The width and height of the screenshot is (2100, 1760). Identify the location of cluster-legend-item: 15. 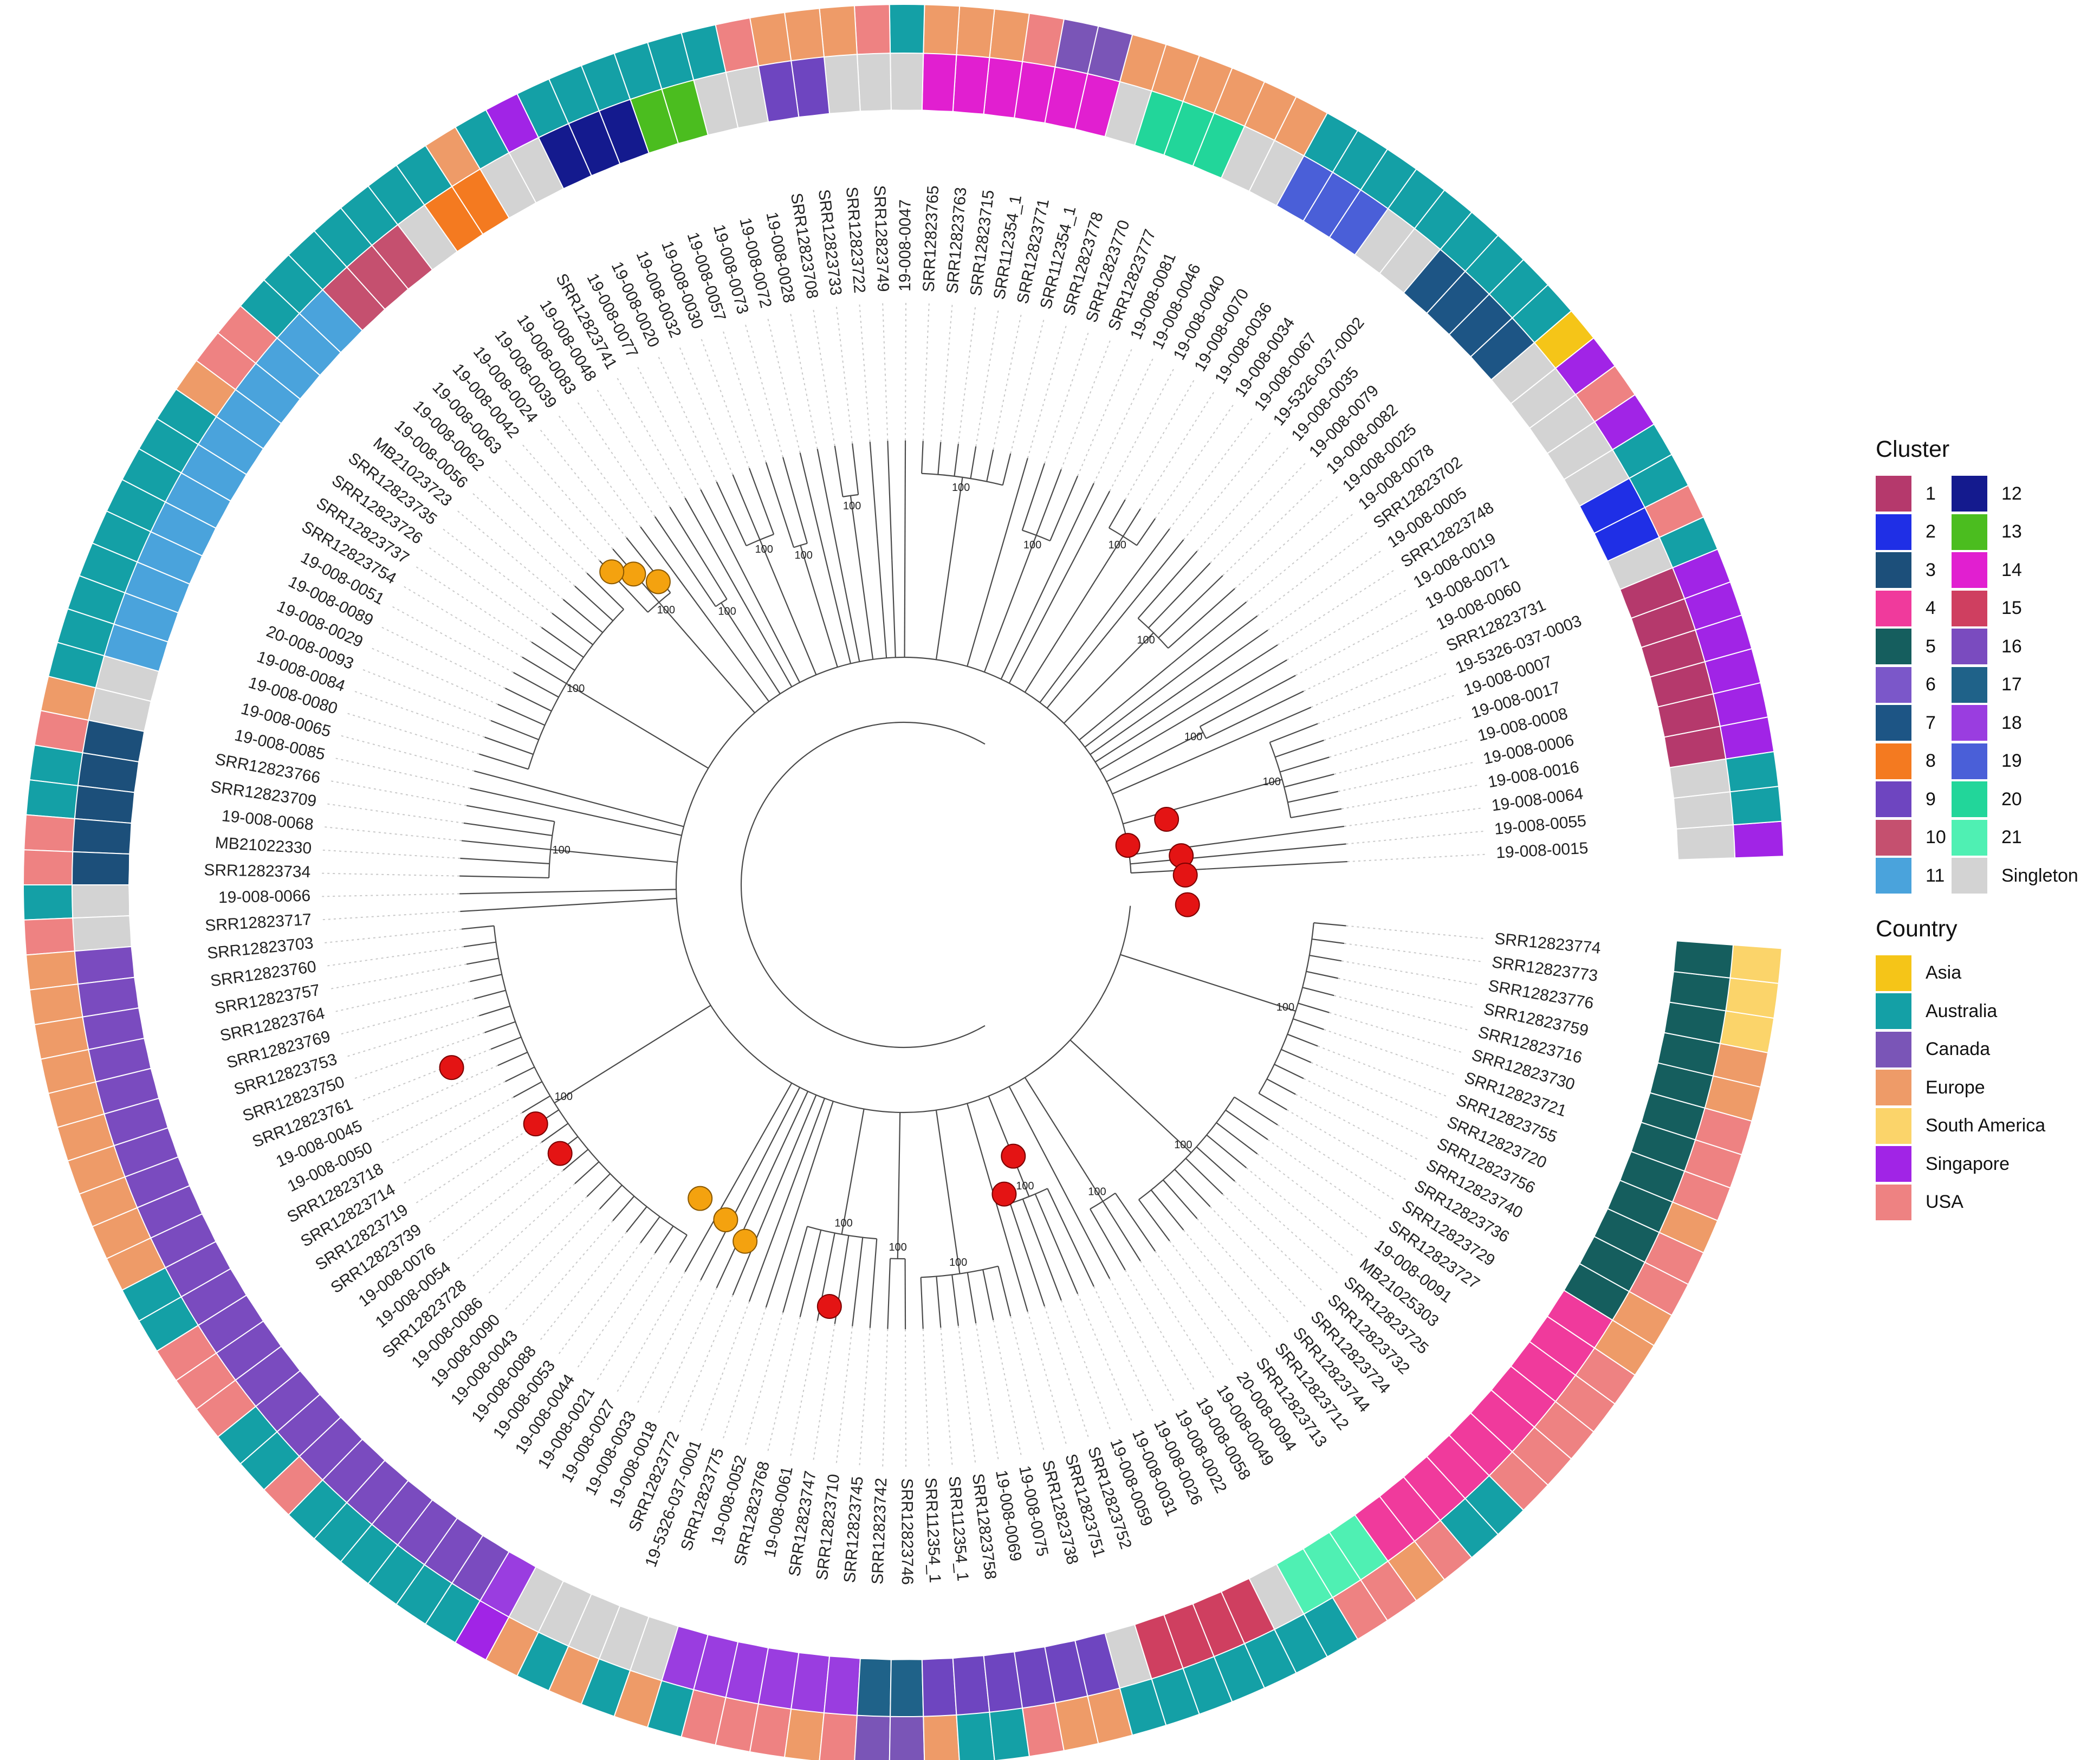
(2015, 609).